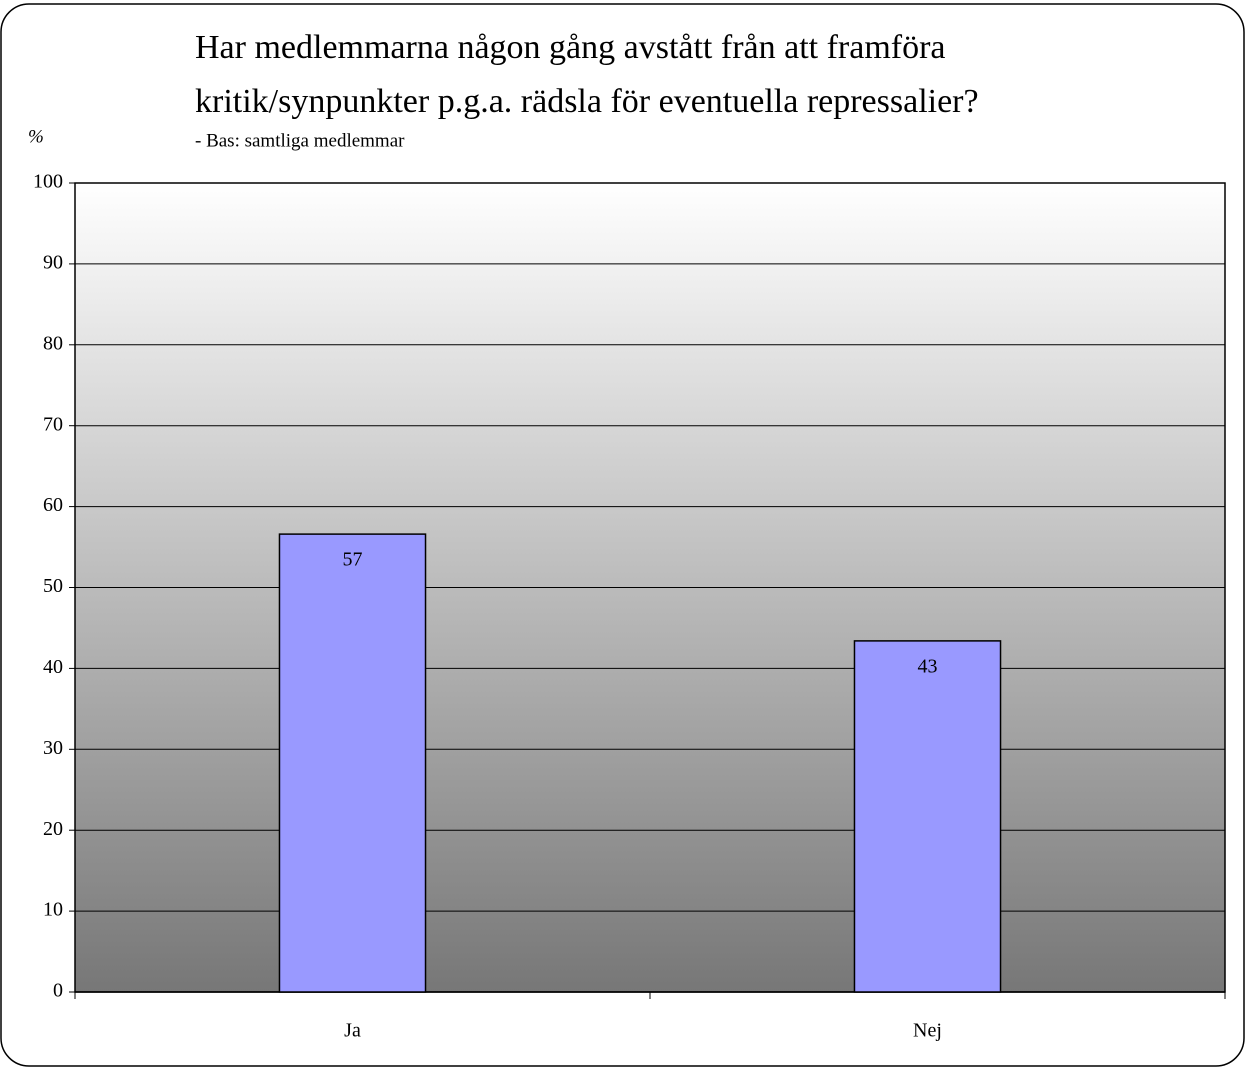  Describe the element at coordinates (300, 140) in the screenshot. I see `chart-subtitle: - Bas: samtliga medlemmar` at that location.